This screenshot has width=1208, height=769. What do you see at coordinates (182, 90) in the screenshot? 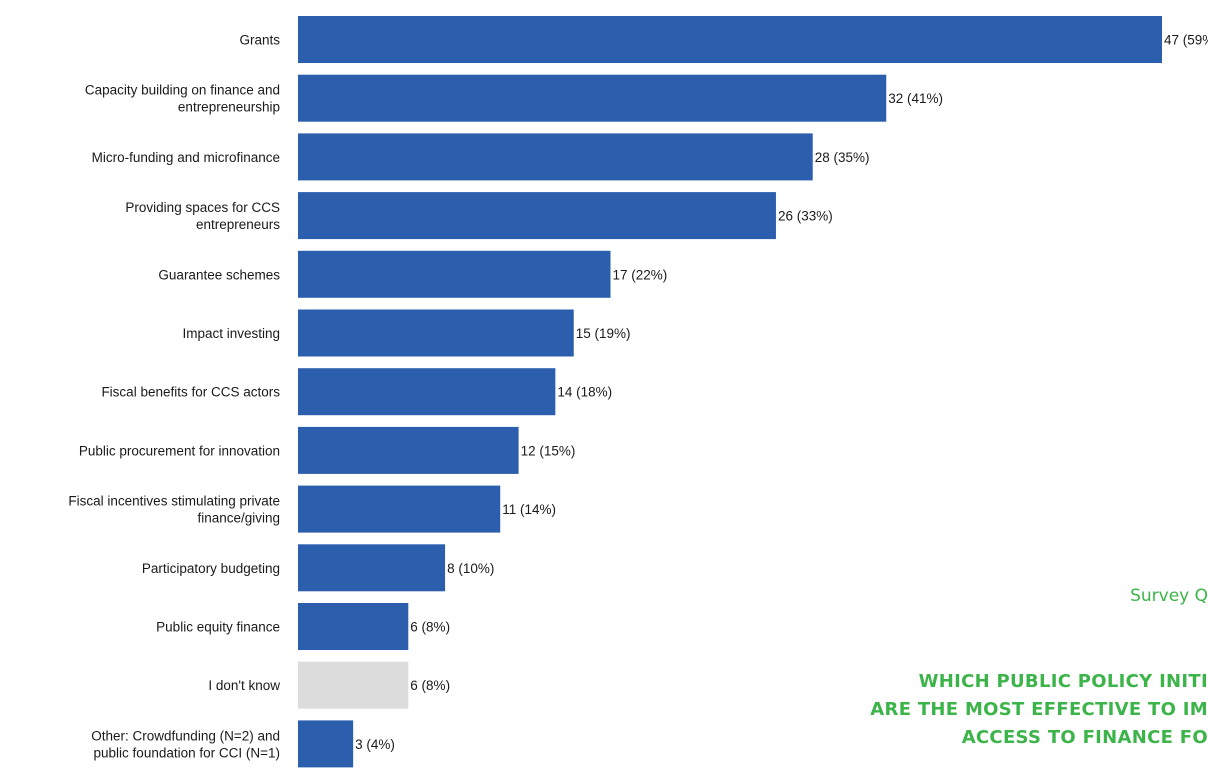
I see `category-label-1-0: Capacity building on finance and` at bounding box center [182, 90].